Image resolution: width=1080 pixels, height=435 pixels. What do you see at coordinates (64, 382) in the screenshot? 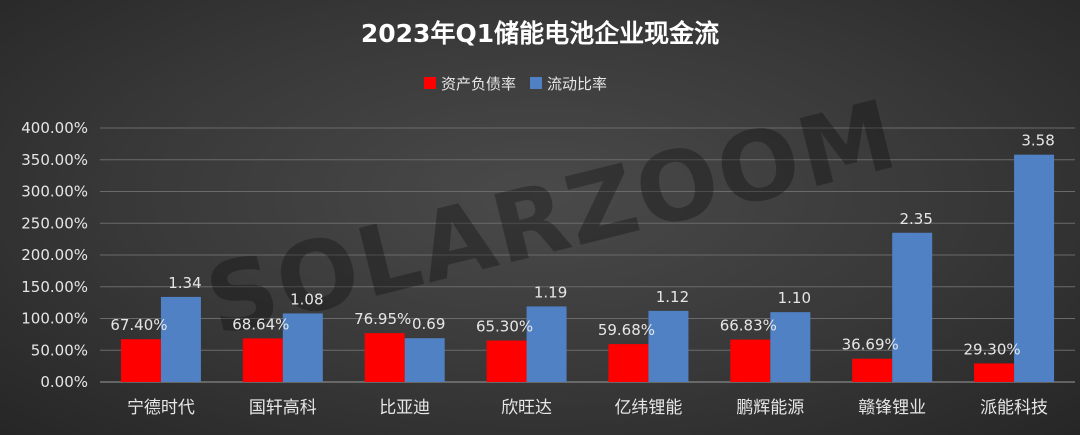
I see `y-tick-label: 0.00%` at bounding box center [64, 382].